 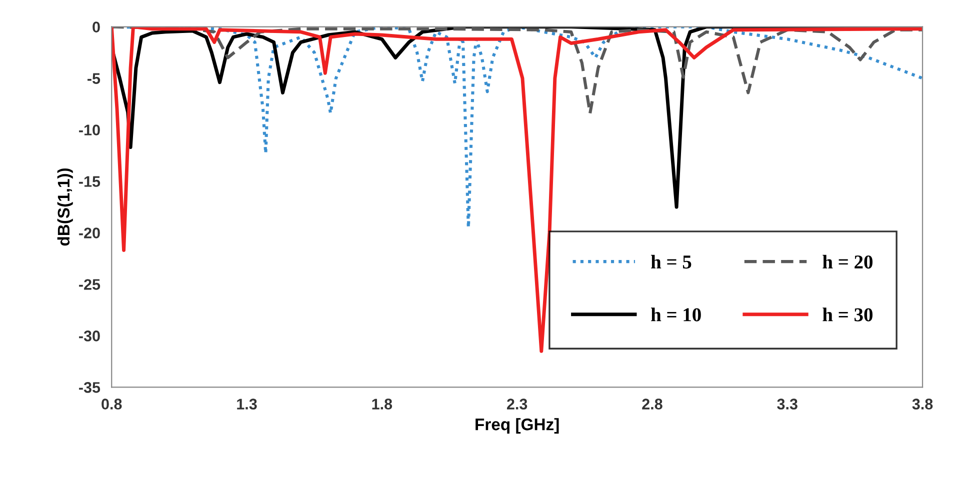 What do you see at coordinates (922, 404) in the screenshot?
I see `x-tick-label: 3.8` at bounding box center [922, 404].